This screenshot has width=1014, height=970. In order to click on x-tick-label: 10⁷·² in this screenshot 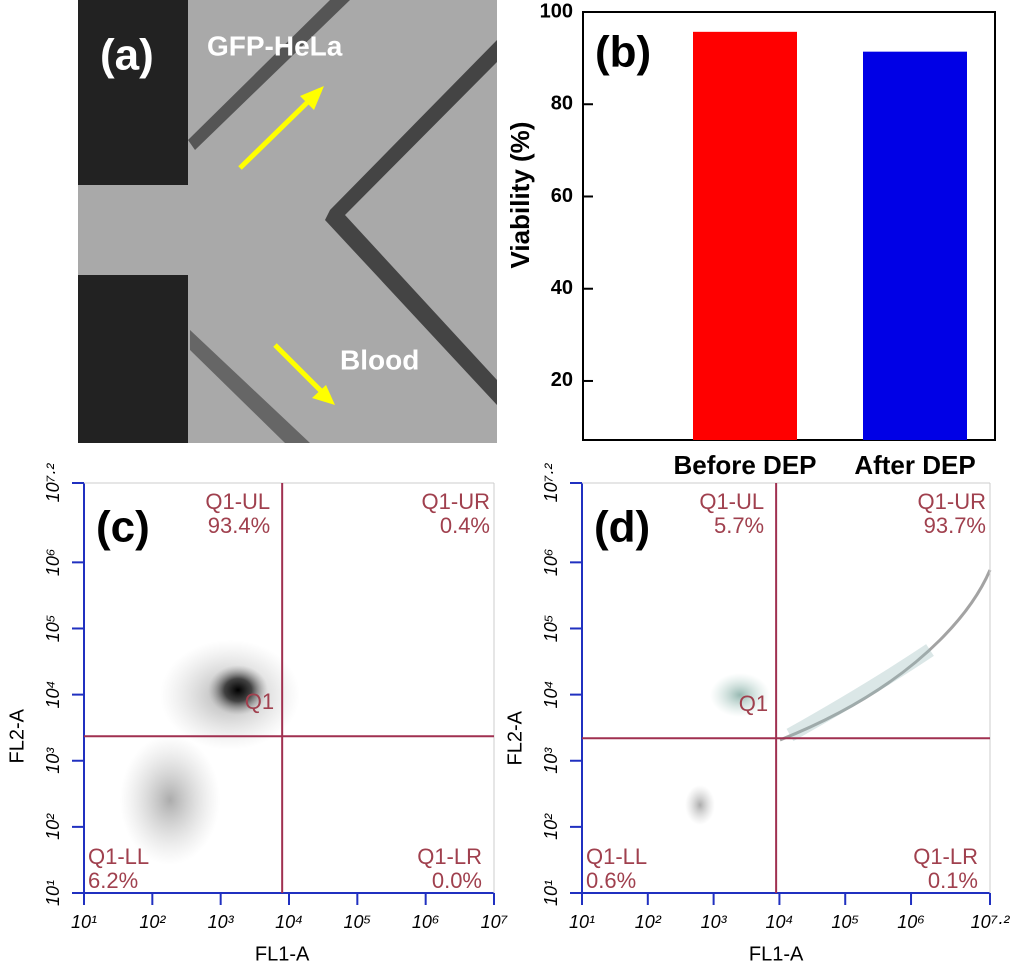, I will do `click(991, 922)`.